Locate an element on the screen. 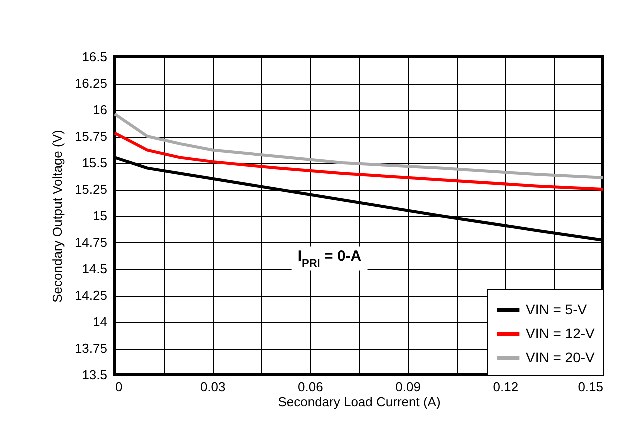  y-tick-label: 14 is located at coordinates (100, 322).